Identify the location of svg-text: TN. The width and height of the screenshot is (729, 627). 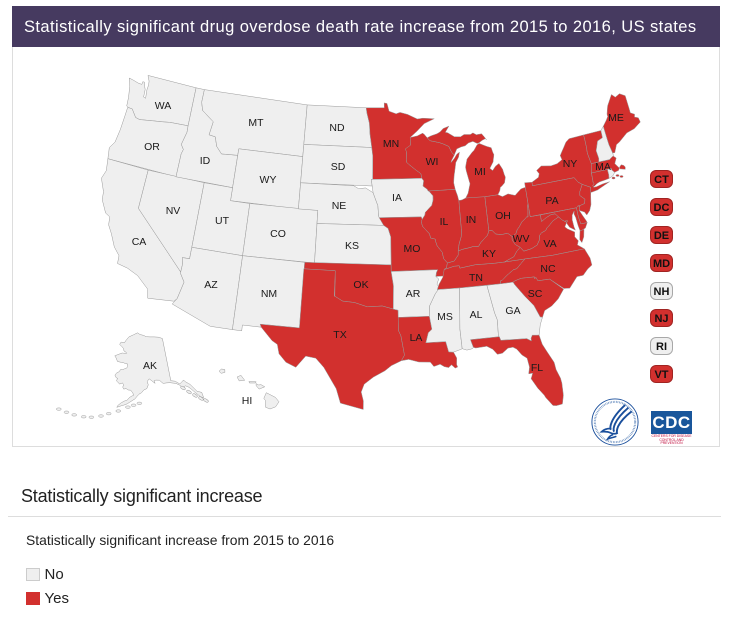
(476, 278).